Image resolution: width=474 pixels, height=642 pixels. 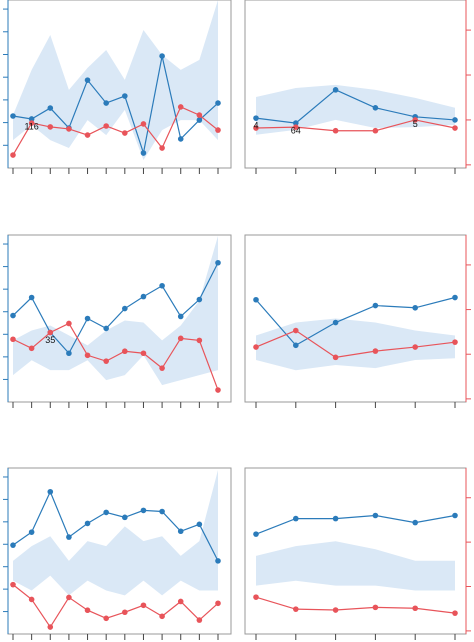 I want to click on annotation: 5, so click(x=415, y=124).